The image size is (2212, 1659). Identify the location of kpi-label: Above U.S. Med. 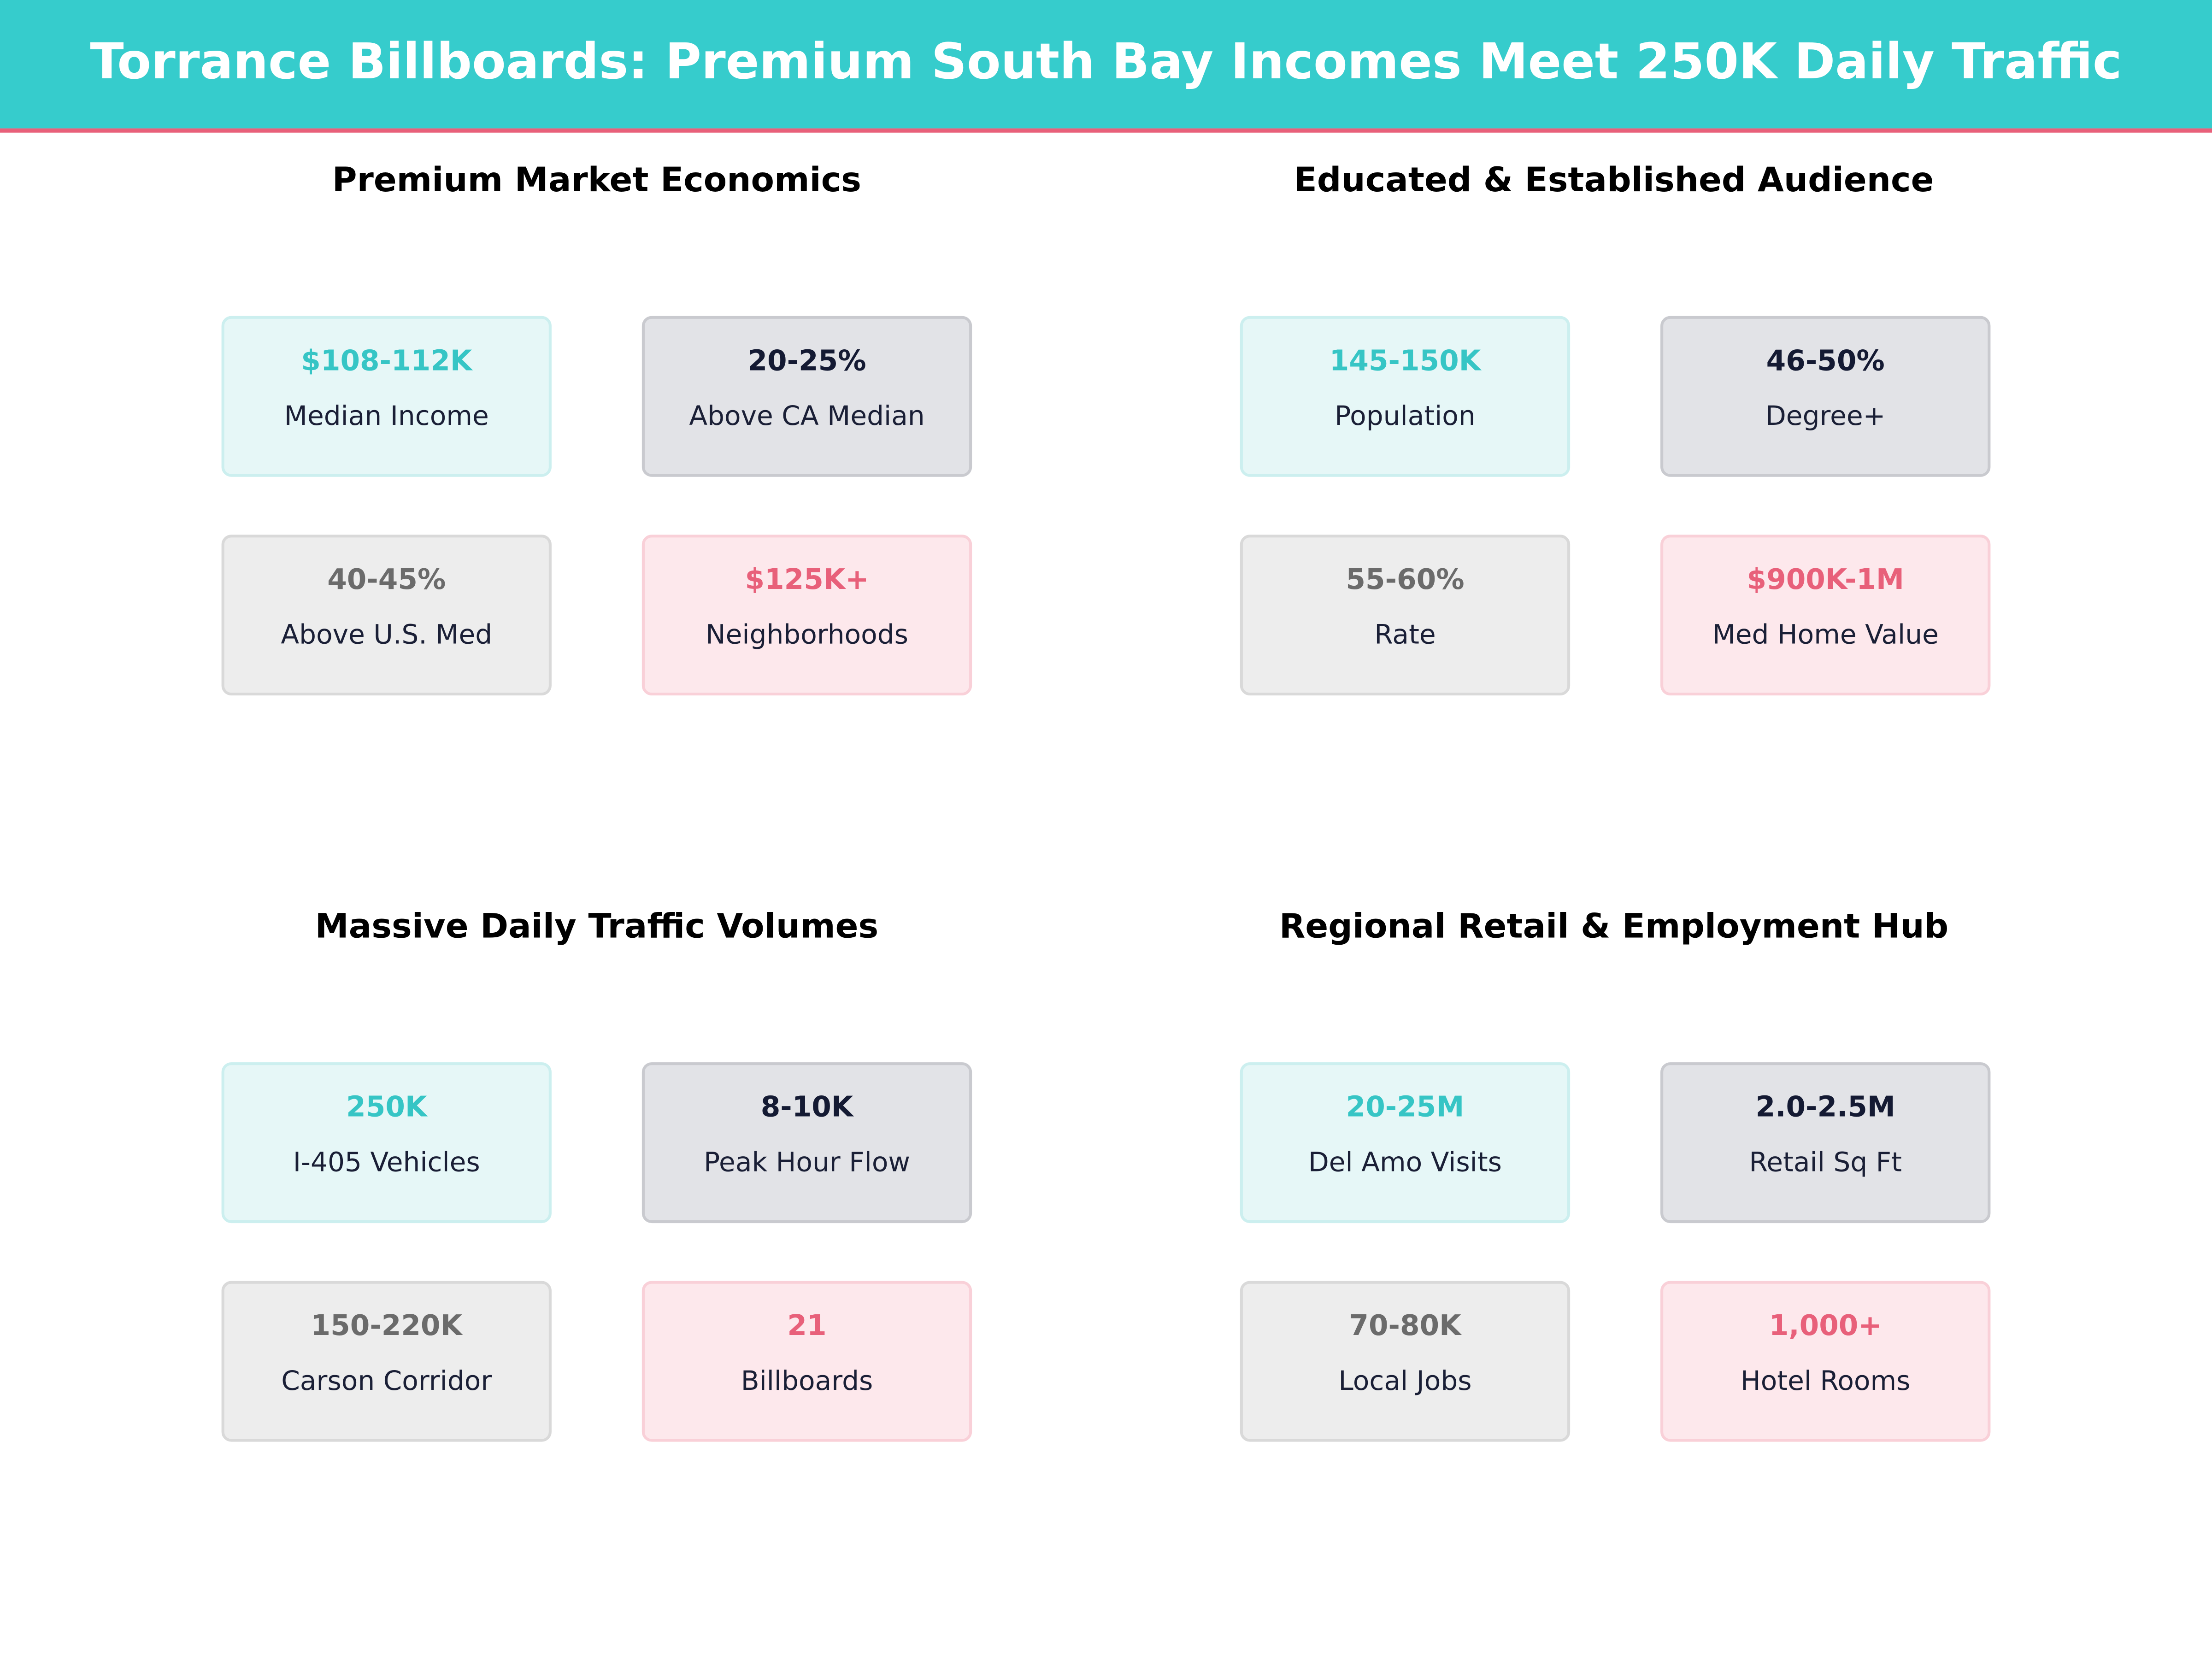
(386, 634).